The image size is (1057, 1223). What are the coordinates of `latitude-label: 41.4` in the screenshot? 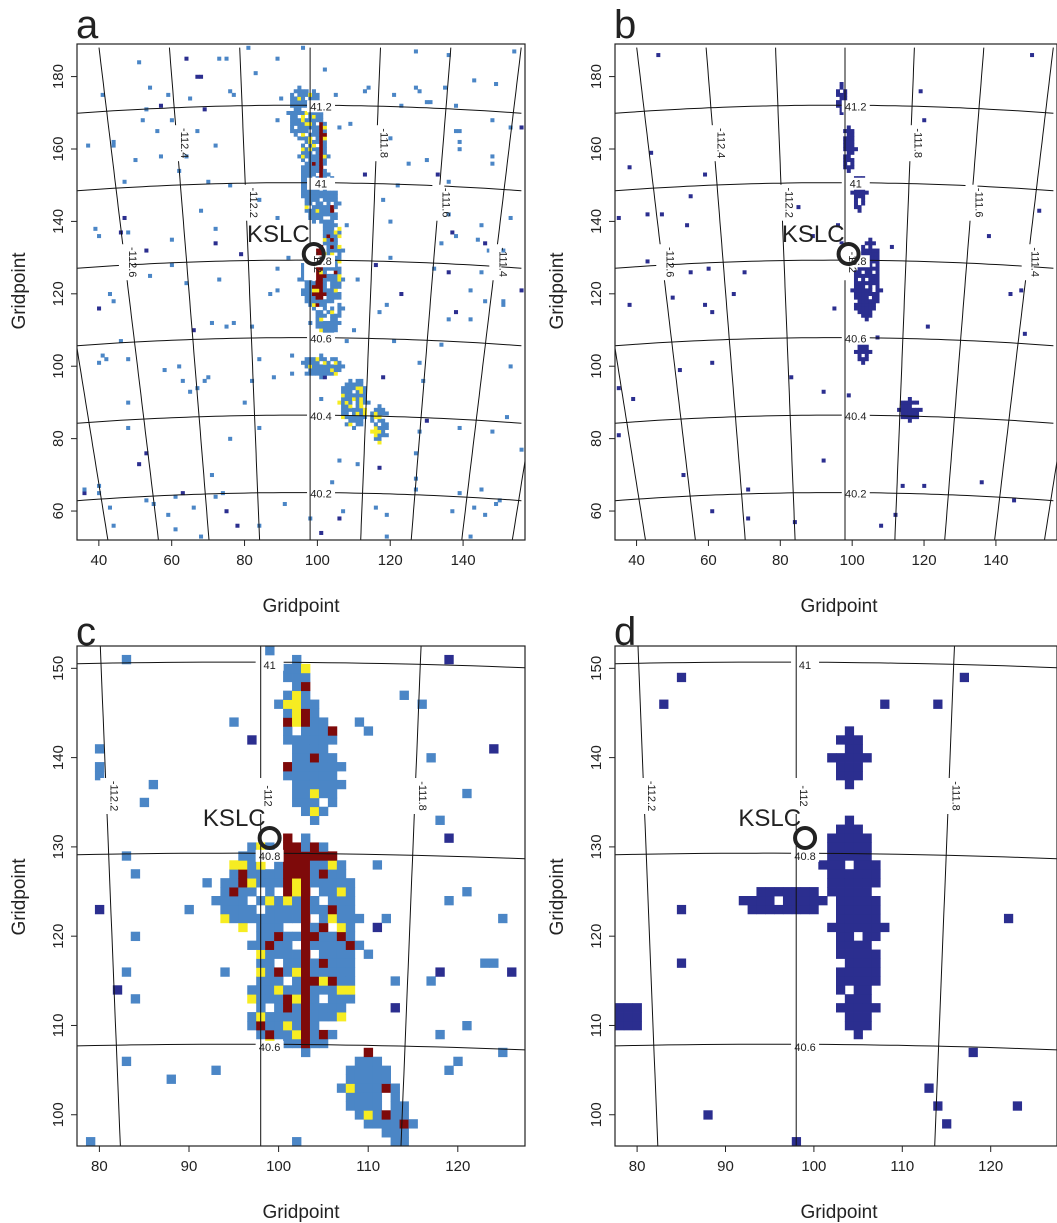 It's located at (855, 30).